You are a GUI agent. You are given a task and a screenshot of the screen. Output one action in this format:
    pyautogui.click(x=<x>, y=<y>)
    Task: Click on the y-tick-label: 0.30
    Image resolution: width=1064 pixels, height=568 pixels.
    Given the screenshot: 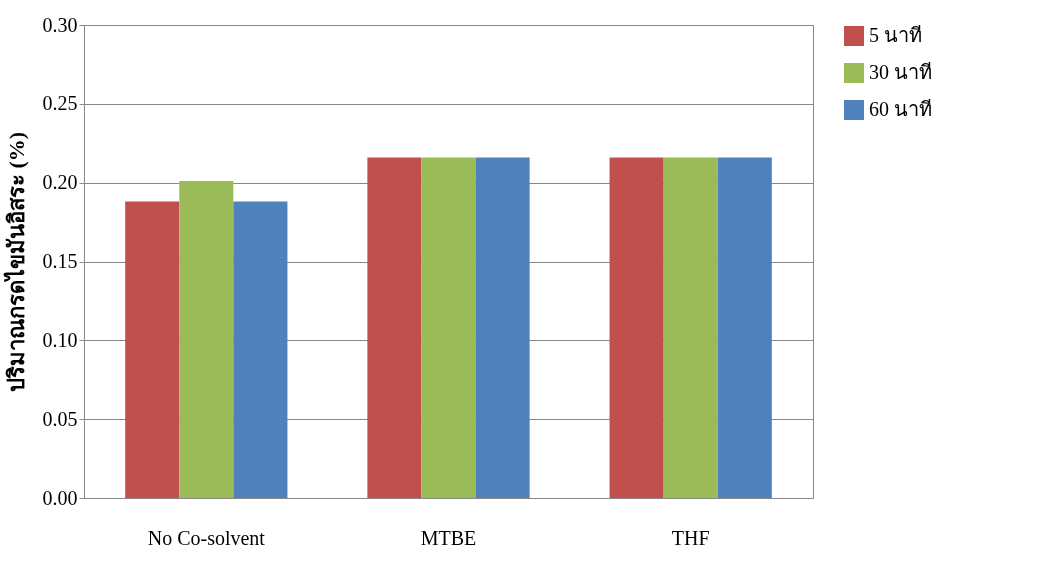 What is the action you would take?
    pyautogui.click(x=60, y=24)
    